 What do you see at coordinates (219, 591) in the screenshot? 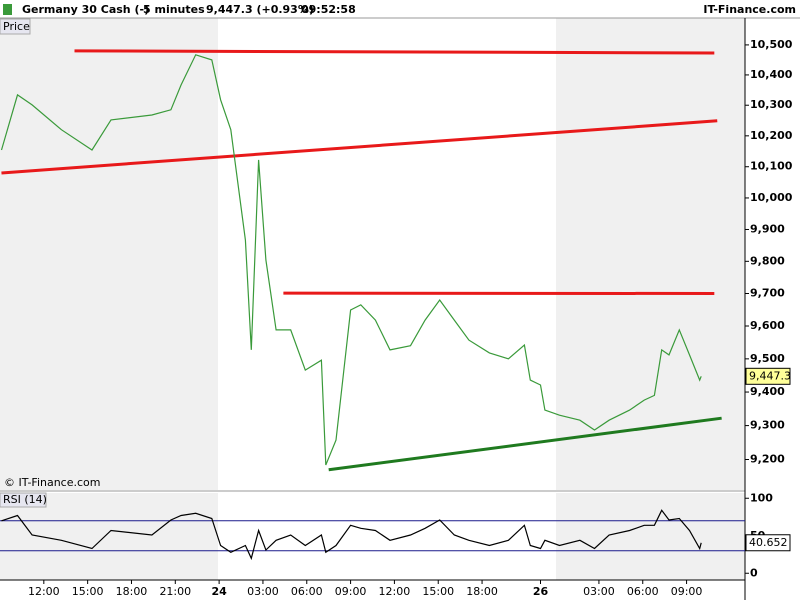
I see `x-tick-label: 24` at bounding box center [219, 591].